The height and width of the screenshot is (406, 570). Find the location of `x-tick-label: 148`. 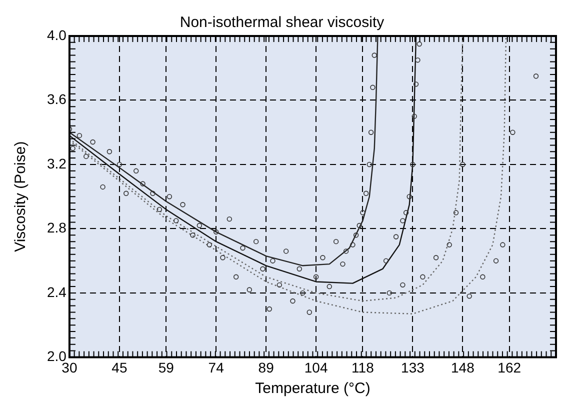

x-tick-label: 148 is located at coordinates (463, 367).